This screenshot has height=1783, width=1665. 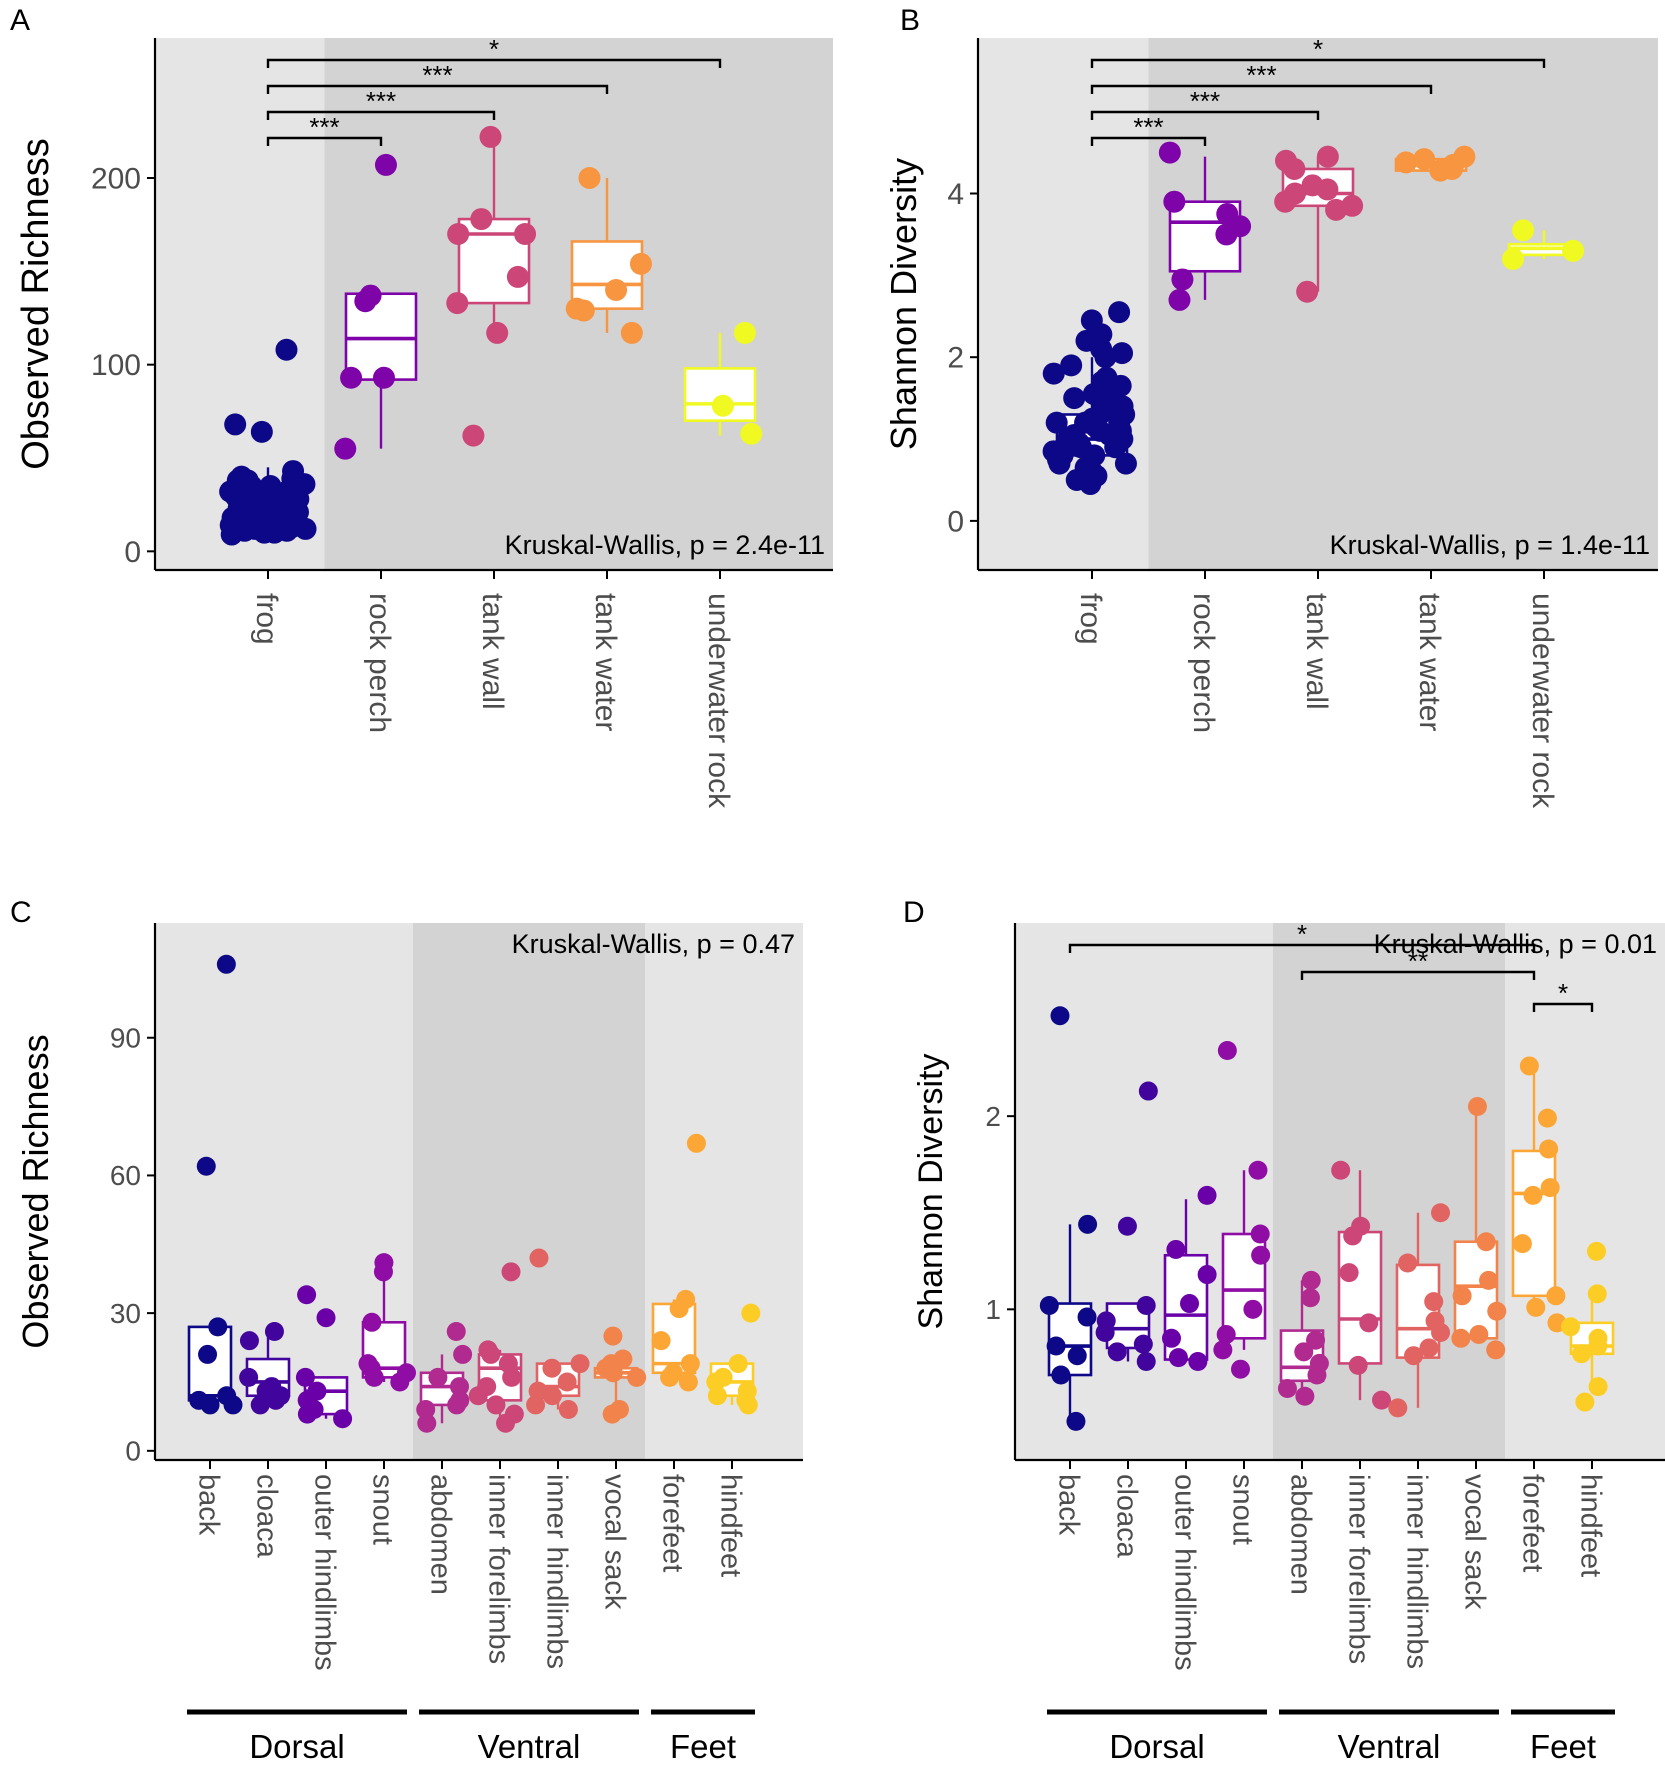 I want to click on y-tick-label: 100, so click(x=116, y=365).